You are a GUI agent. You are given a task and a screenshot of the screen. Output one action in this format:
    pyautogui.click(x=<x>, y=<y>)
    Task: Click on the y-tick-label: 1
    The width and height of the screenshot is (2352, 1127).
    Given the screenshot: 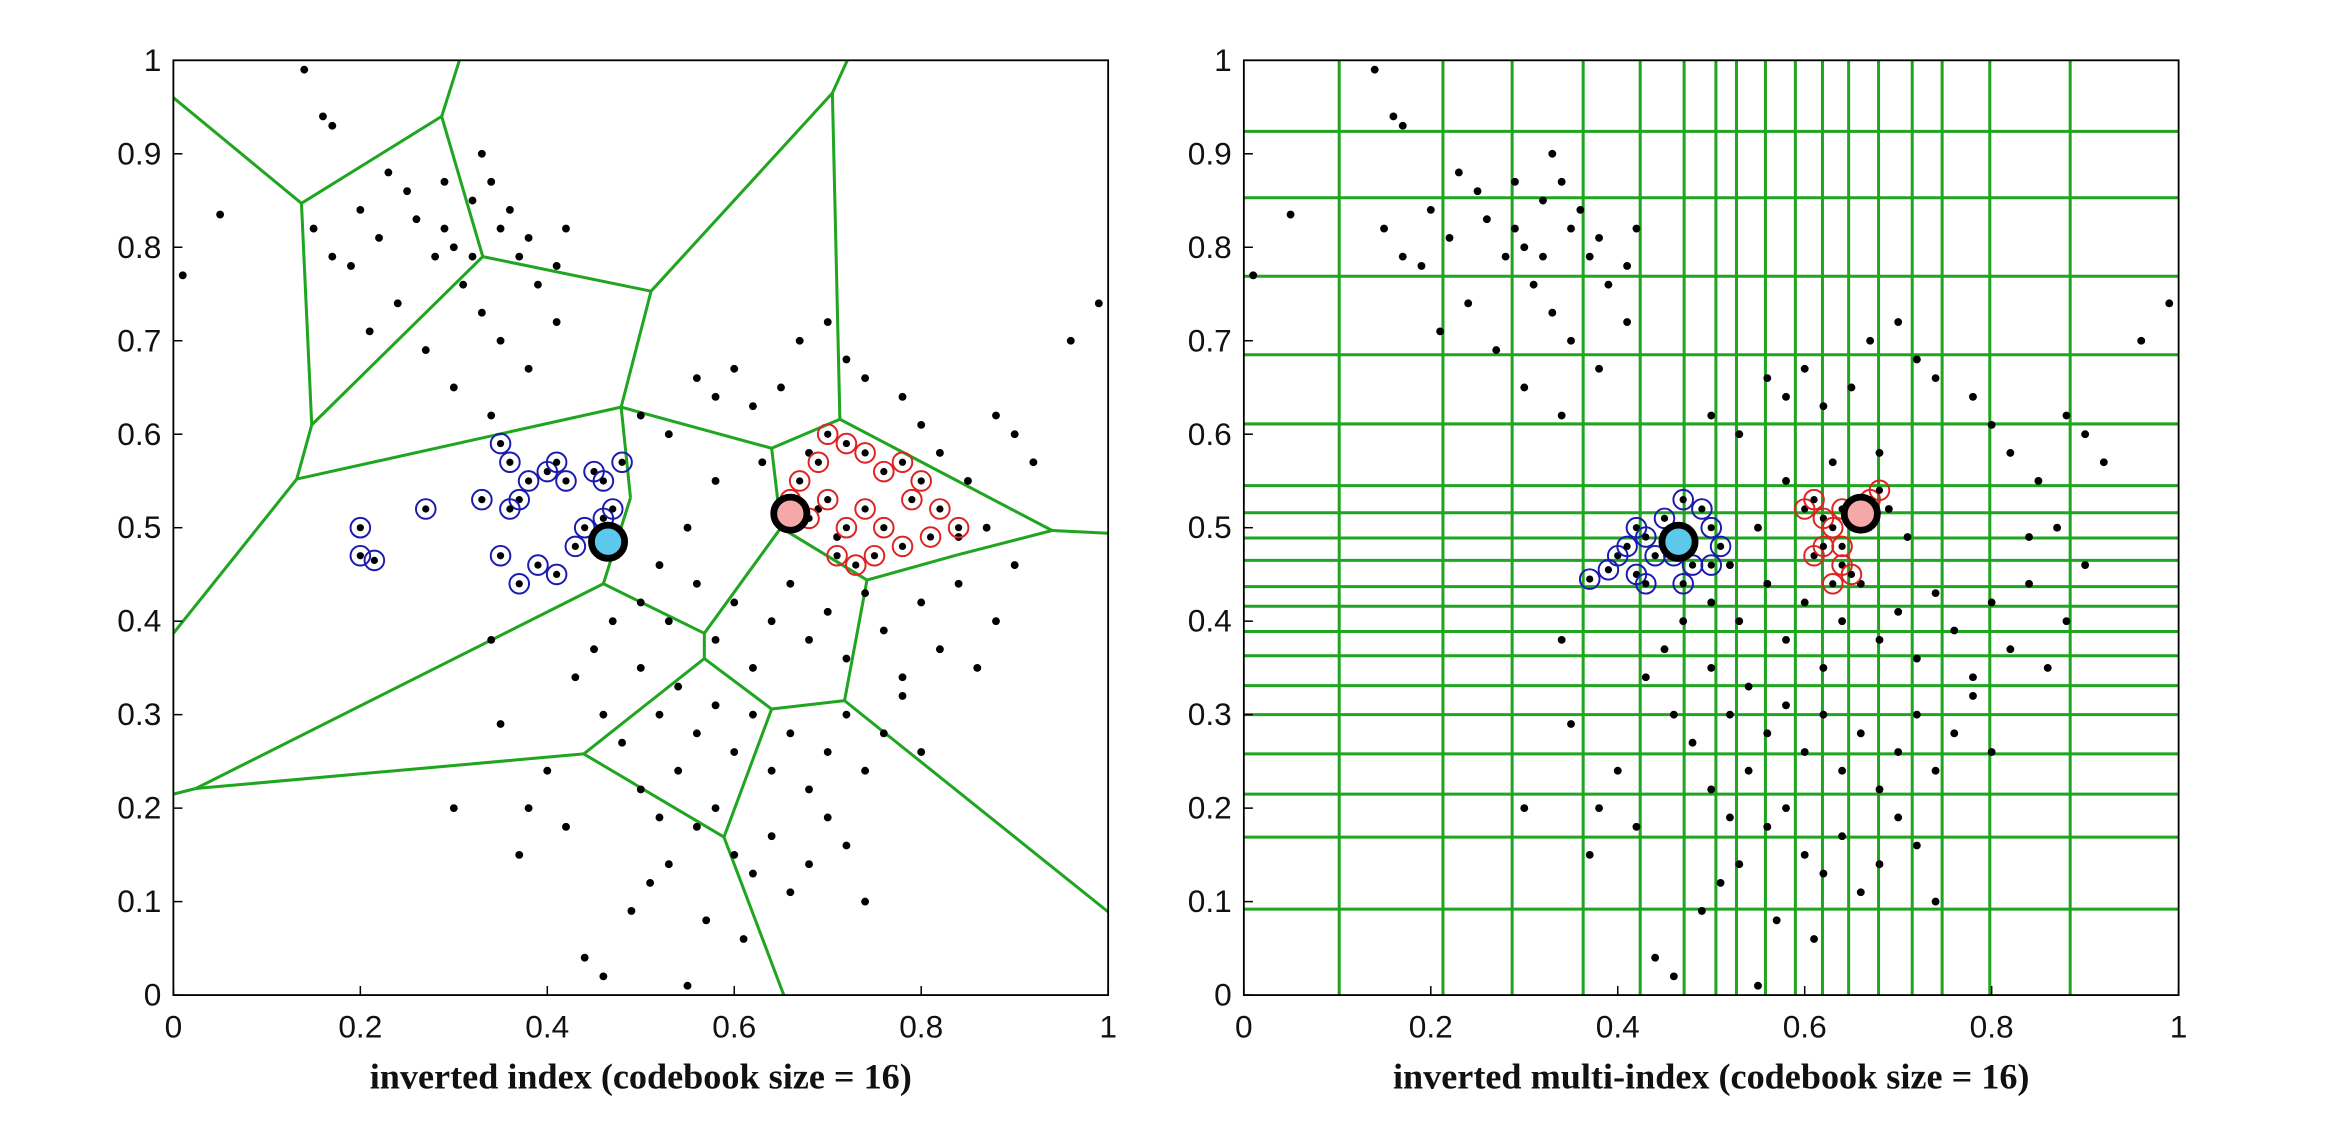 What is the action you would take?
    pyautogui.click(x=1223, y=60)
    